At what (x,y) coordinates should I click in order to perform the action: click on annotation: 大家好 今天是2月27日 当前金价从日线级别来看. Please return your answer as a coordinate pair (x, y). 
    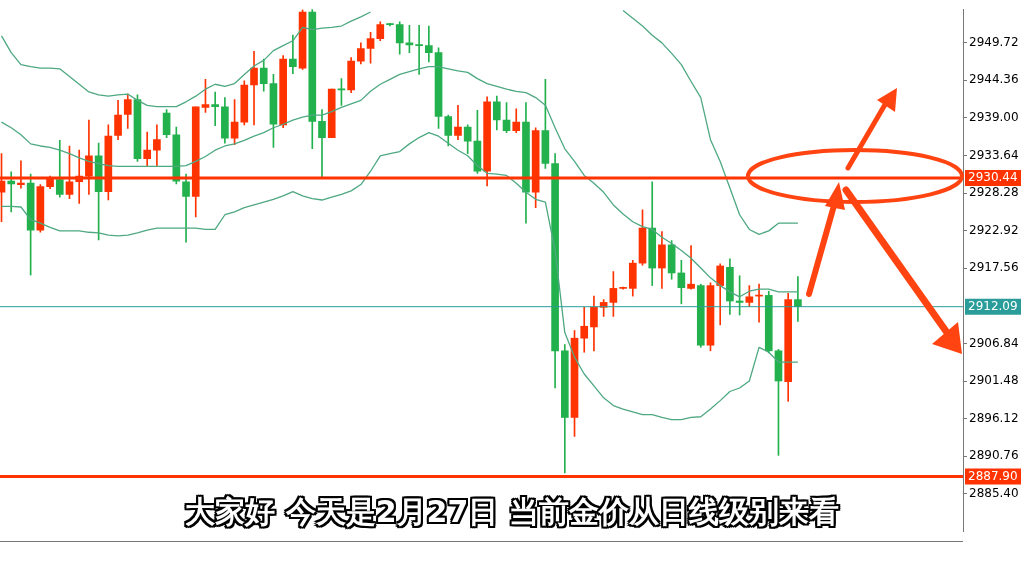
    Looking at the image, I should click on (512, 512).